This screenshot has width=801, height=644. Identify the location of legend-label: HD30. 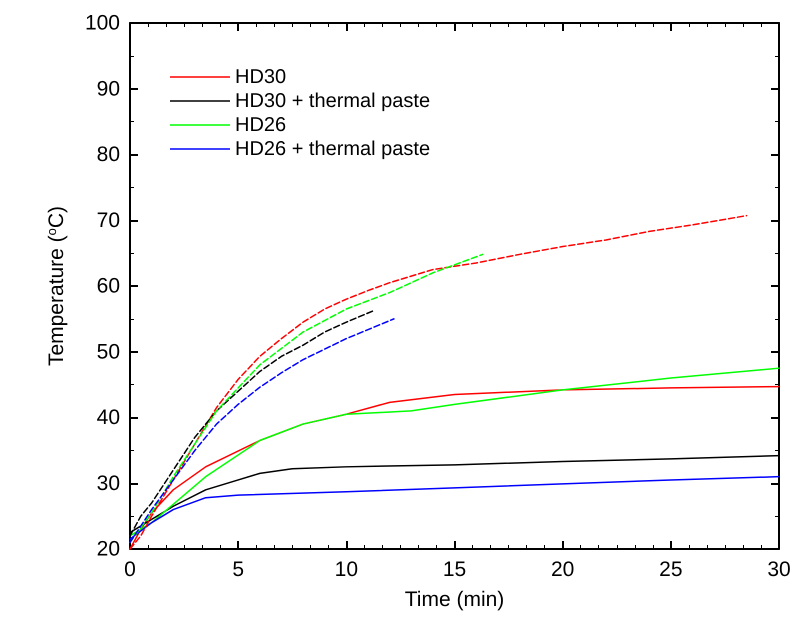
(260, 77).